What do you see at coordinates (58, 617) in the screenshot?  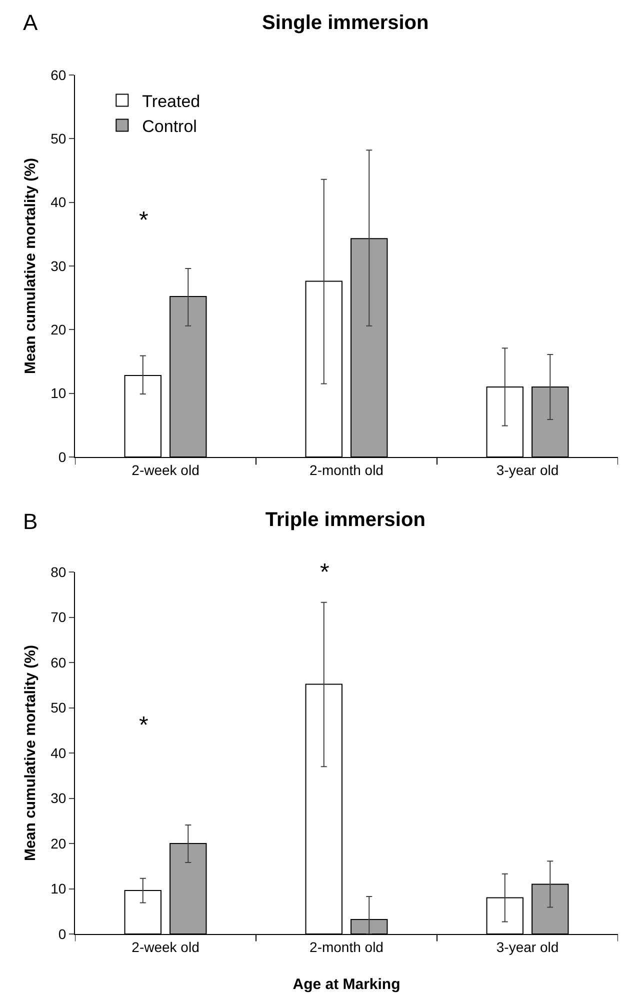 I see `y-tick-label: 70` at bounding box center [58, 617].